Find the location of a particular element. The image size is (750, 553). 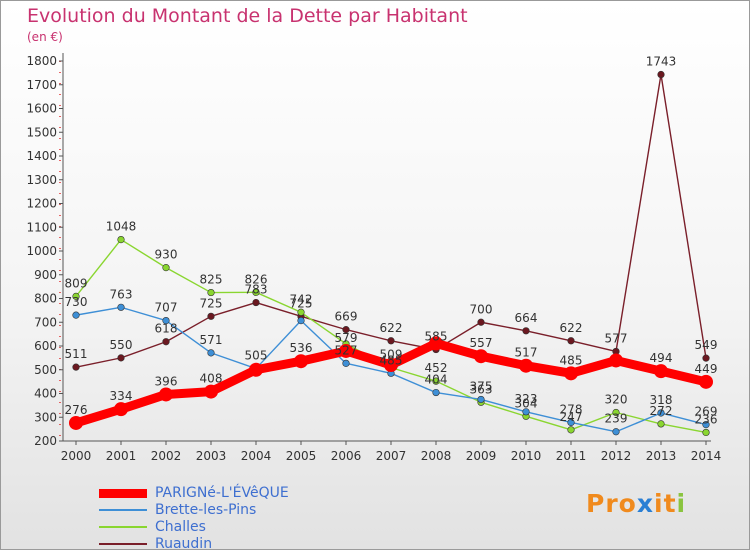

logo-part: x is located at coordinates (645, 503).